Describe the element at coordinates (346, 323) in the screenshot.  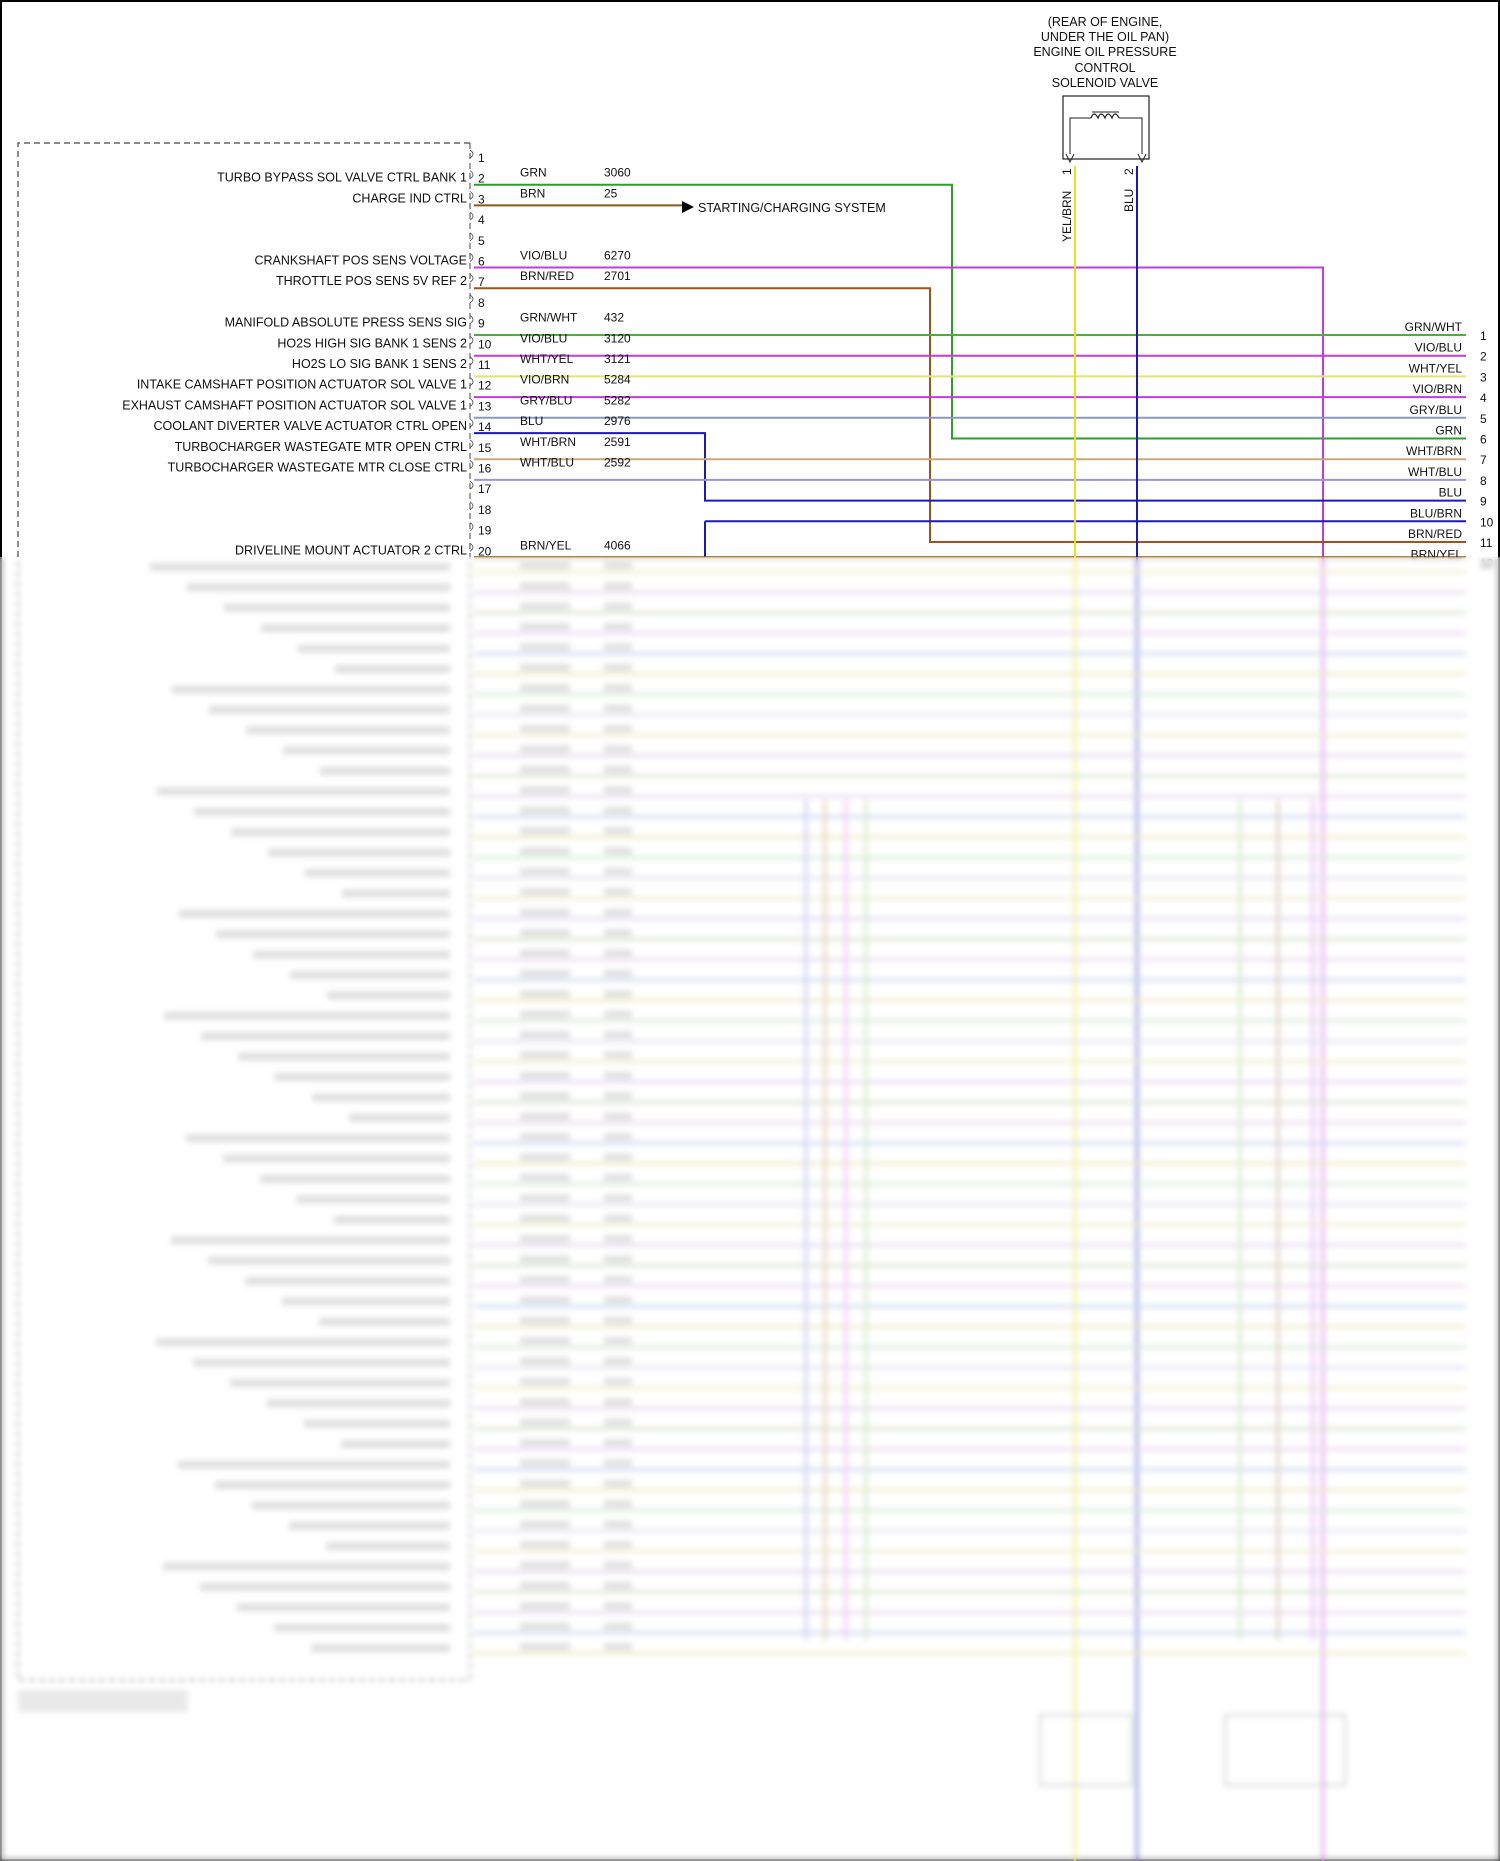
I see `pin-9-function: MANIFOLD ABSOLUTE PRESS SENS SIG` at that location.